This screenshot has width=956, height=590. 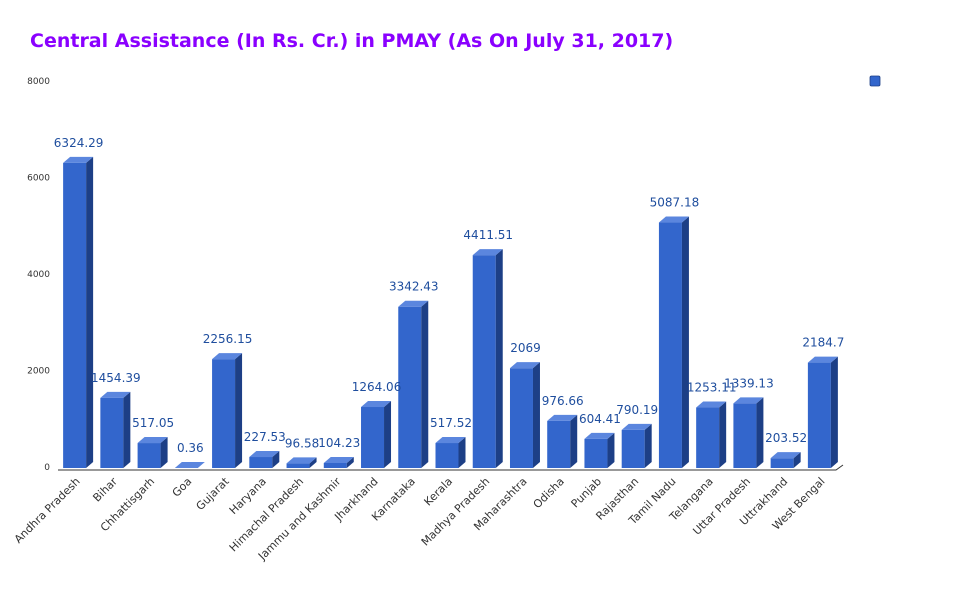 What do you see at coordinates (451, 423) in the screenshot?
I see `data-label: 517.52` at bounding box center [451, 423].